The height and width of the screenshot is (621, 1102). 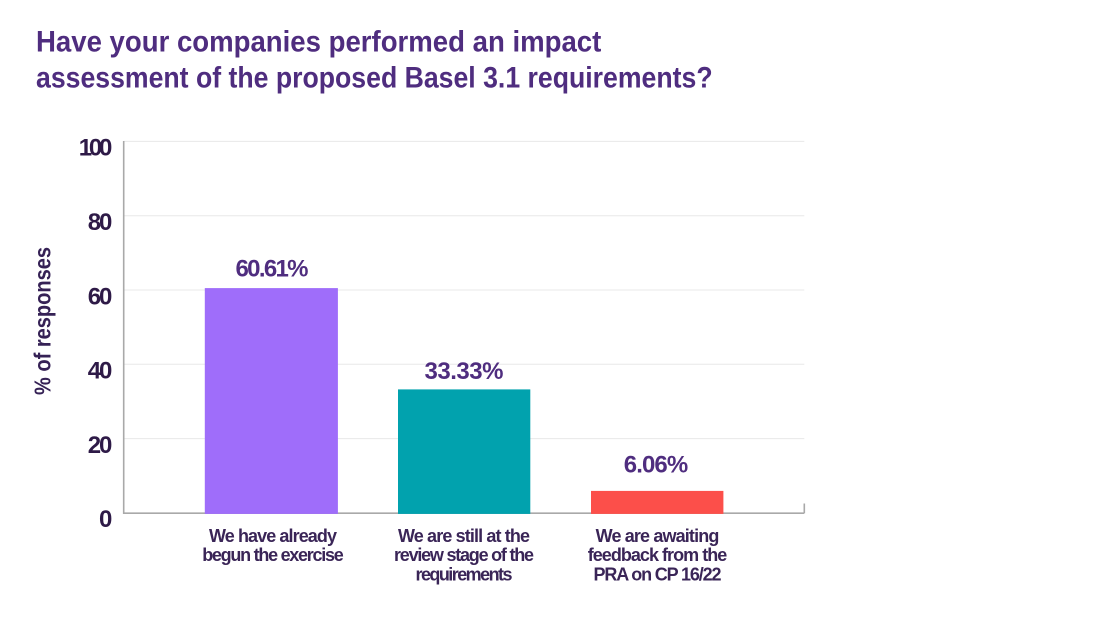 What do you see at coordinates (96, 148) in the screenshot?
I see `svg-text: 100` at bounding box center [96, 148].